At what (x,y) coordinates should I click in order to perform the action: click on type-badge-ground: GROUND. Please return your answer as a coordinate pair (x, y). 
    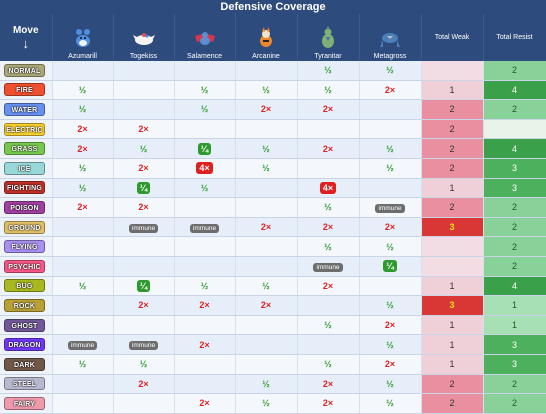
    Looking at the image, I should click on (24, 227).